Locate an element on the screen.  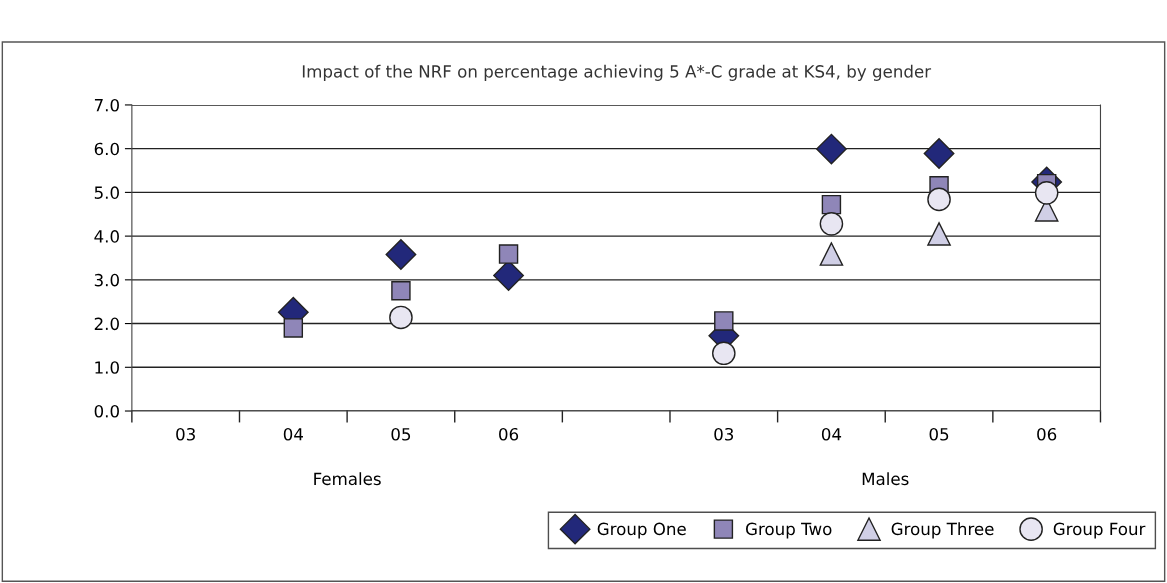
y-tick-label: 5.0 is located at coordinates (106, 192).